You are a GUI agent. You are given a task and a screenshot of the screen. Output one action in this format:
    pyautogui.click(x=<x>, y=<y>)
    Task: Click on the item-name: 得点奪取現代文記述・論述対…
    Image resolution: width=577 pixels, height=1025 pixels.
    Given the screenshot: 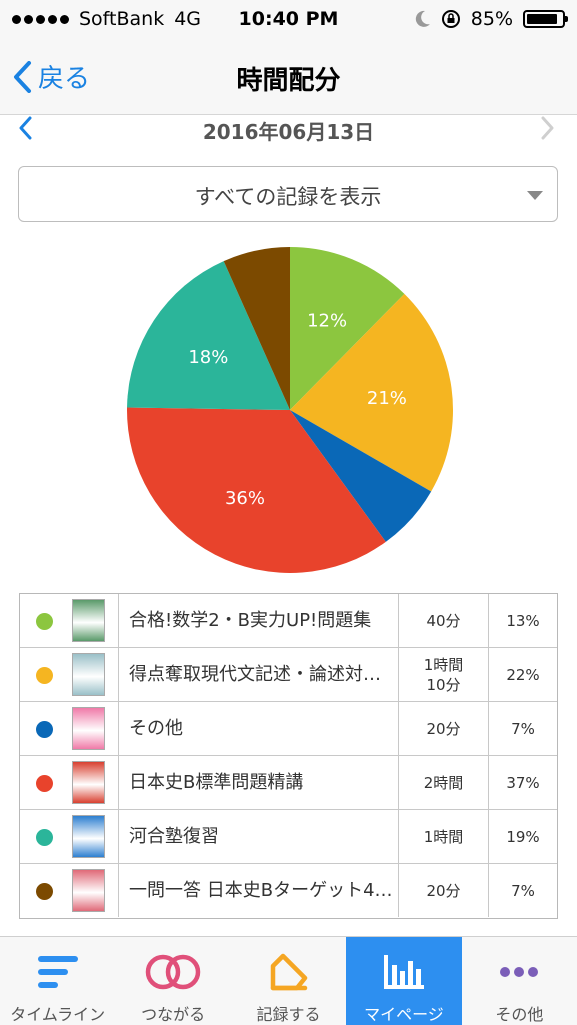 What is the action you would take?
    pyautogui.click(x=258, y=674)
    